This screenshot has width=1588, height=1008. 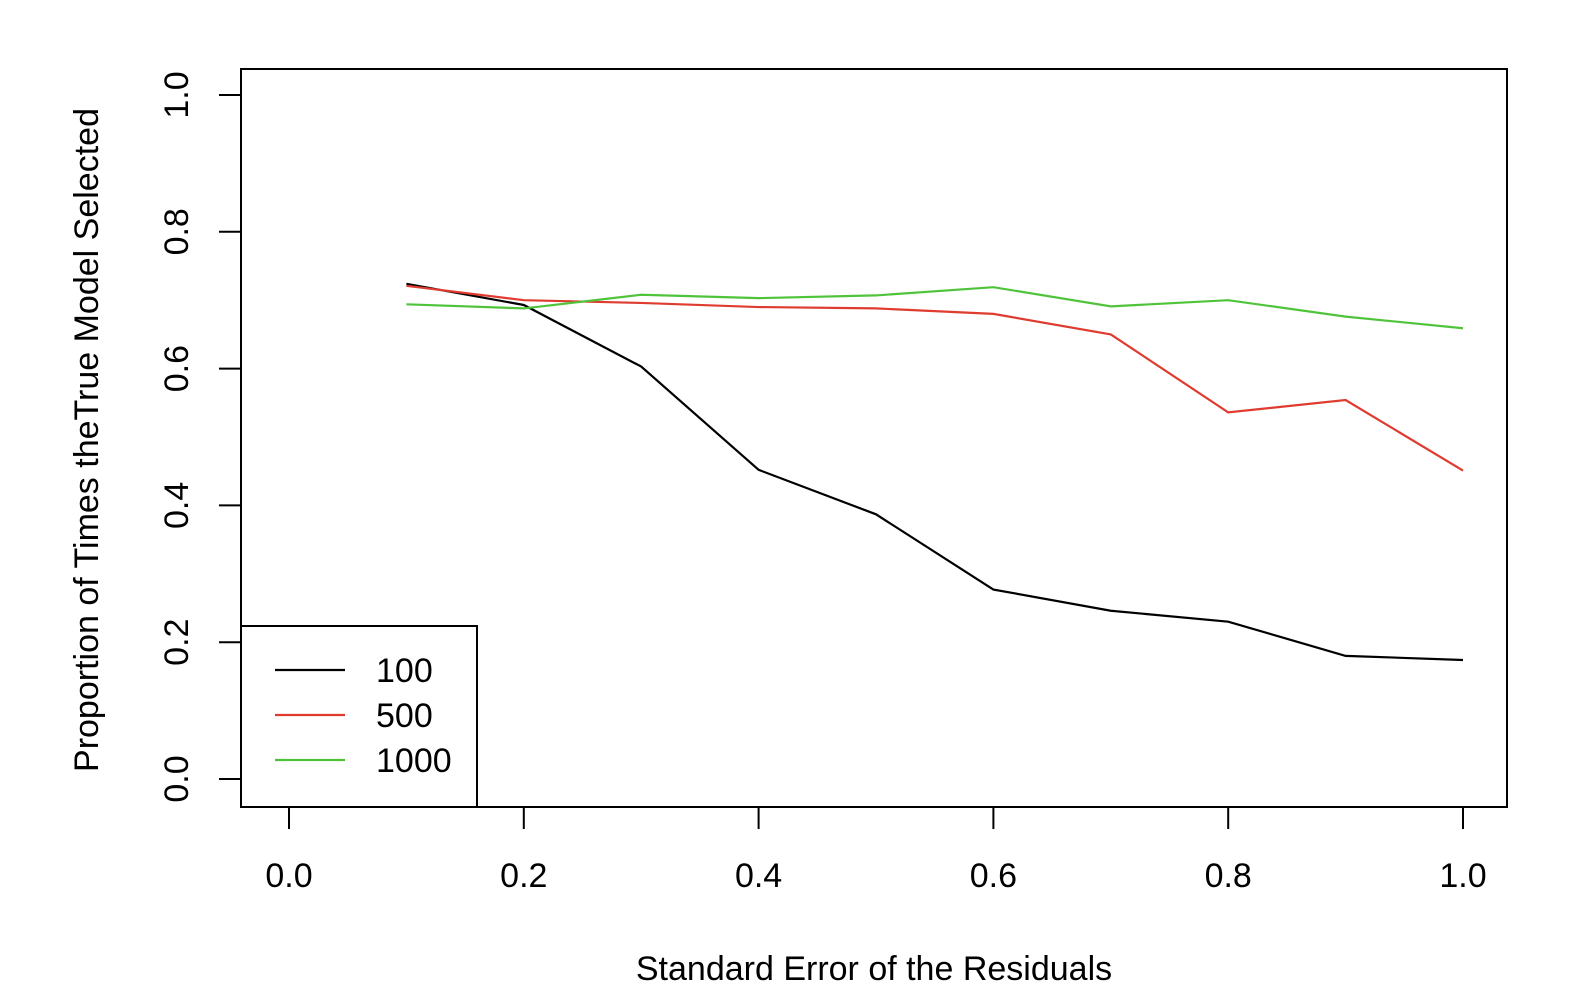 I want to click on x-tick-label: 1.0, so click(x=1462, y=876).